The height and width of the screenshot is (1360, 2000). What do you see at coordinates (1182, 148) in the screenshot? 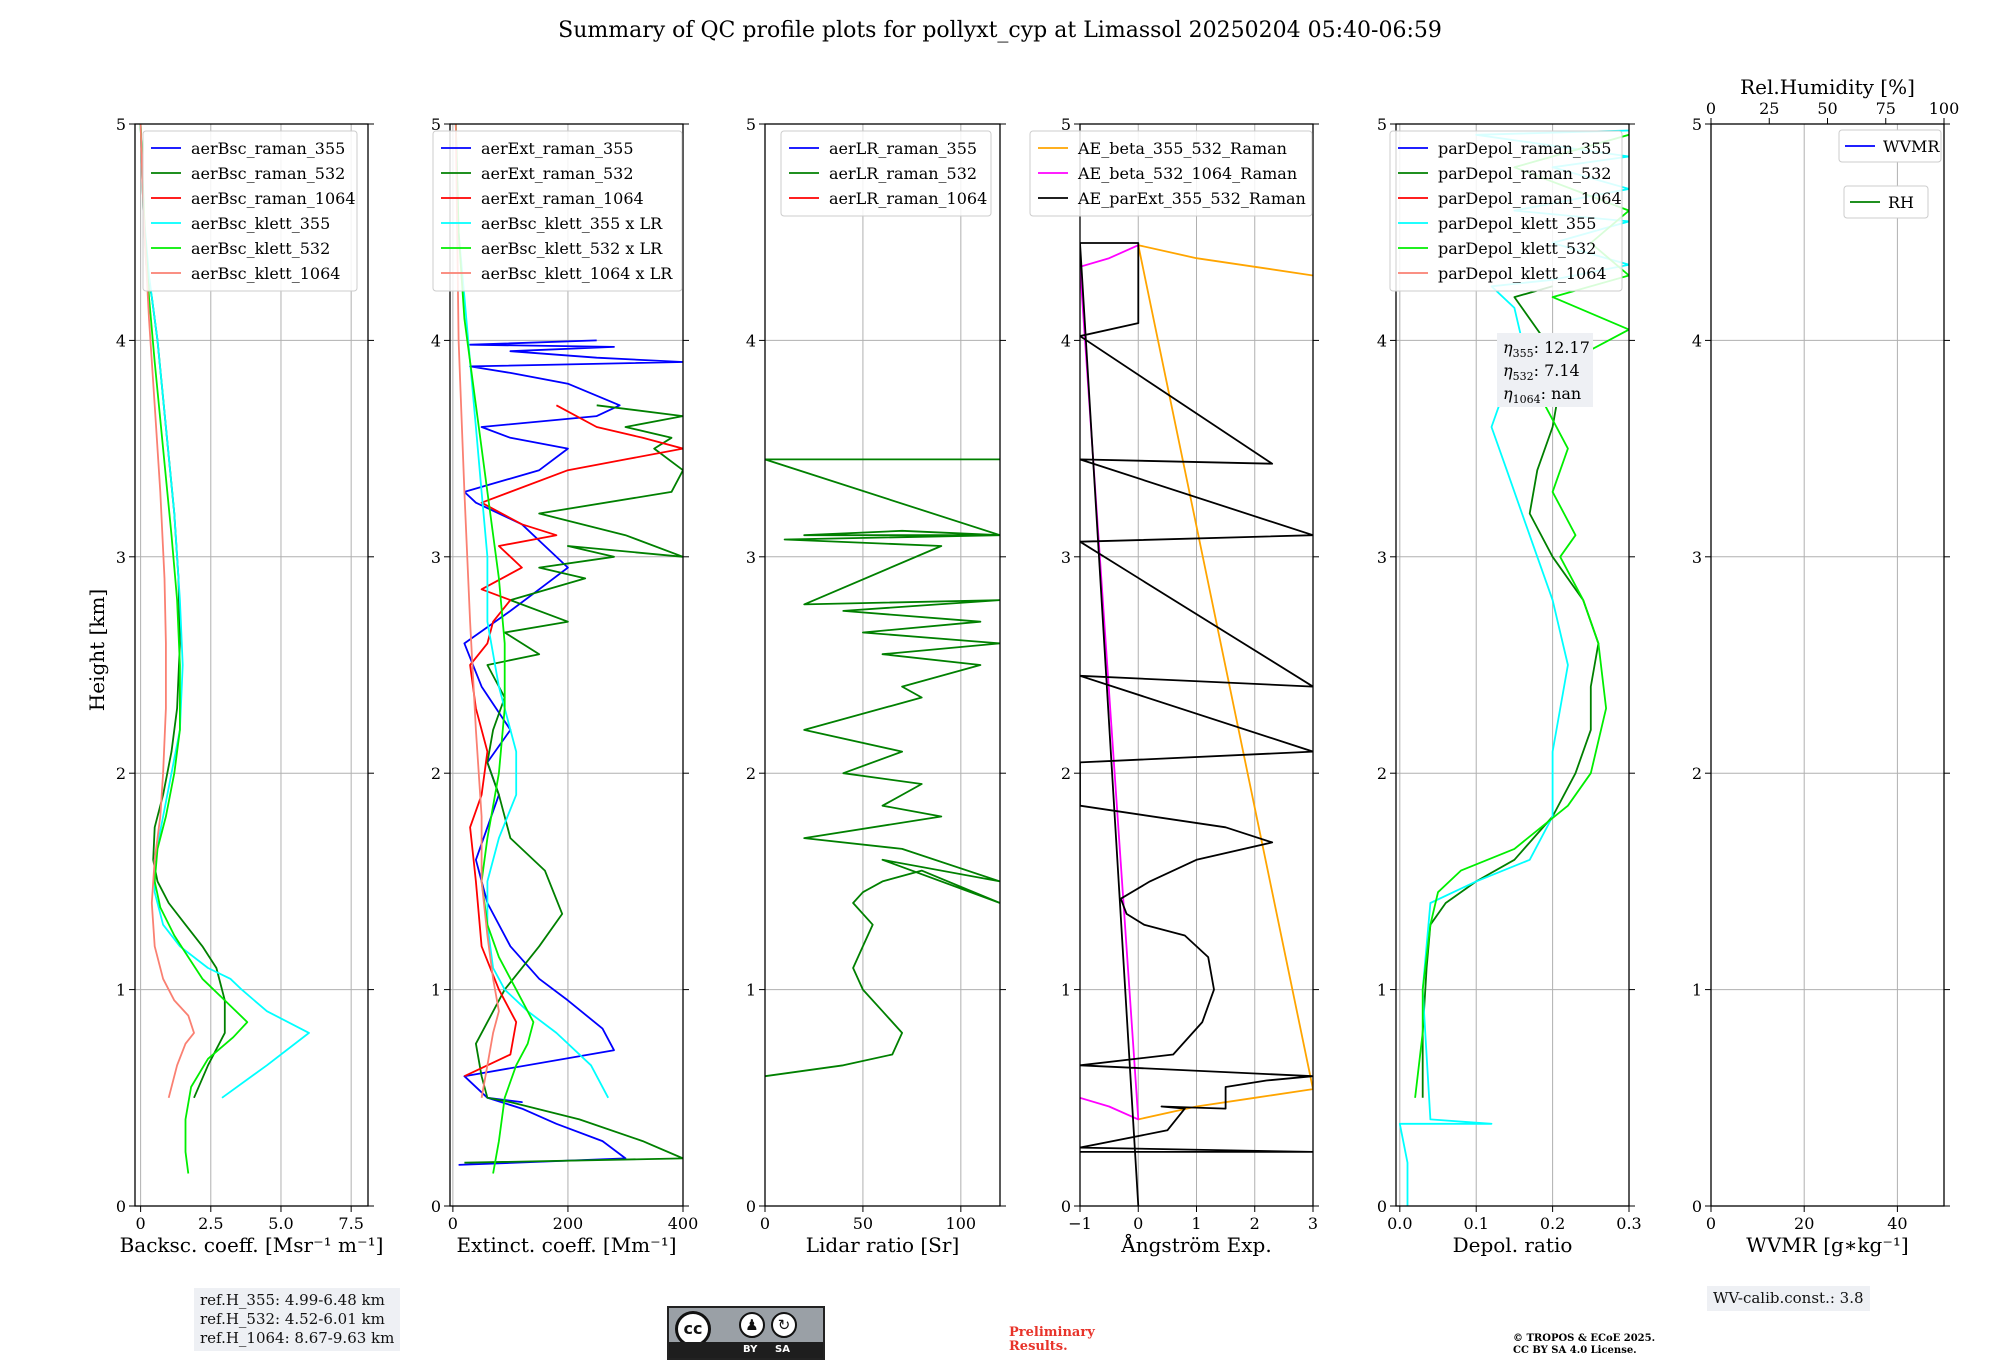
I see `legend-label: AE_beta_355_532_Raman` at bounding box center [1182, 148].